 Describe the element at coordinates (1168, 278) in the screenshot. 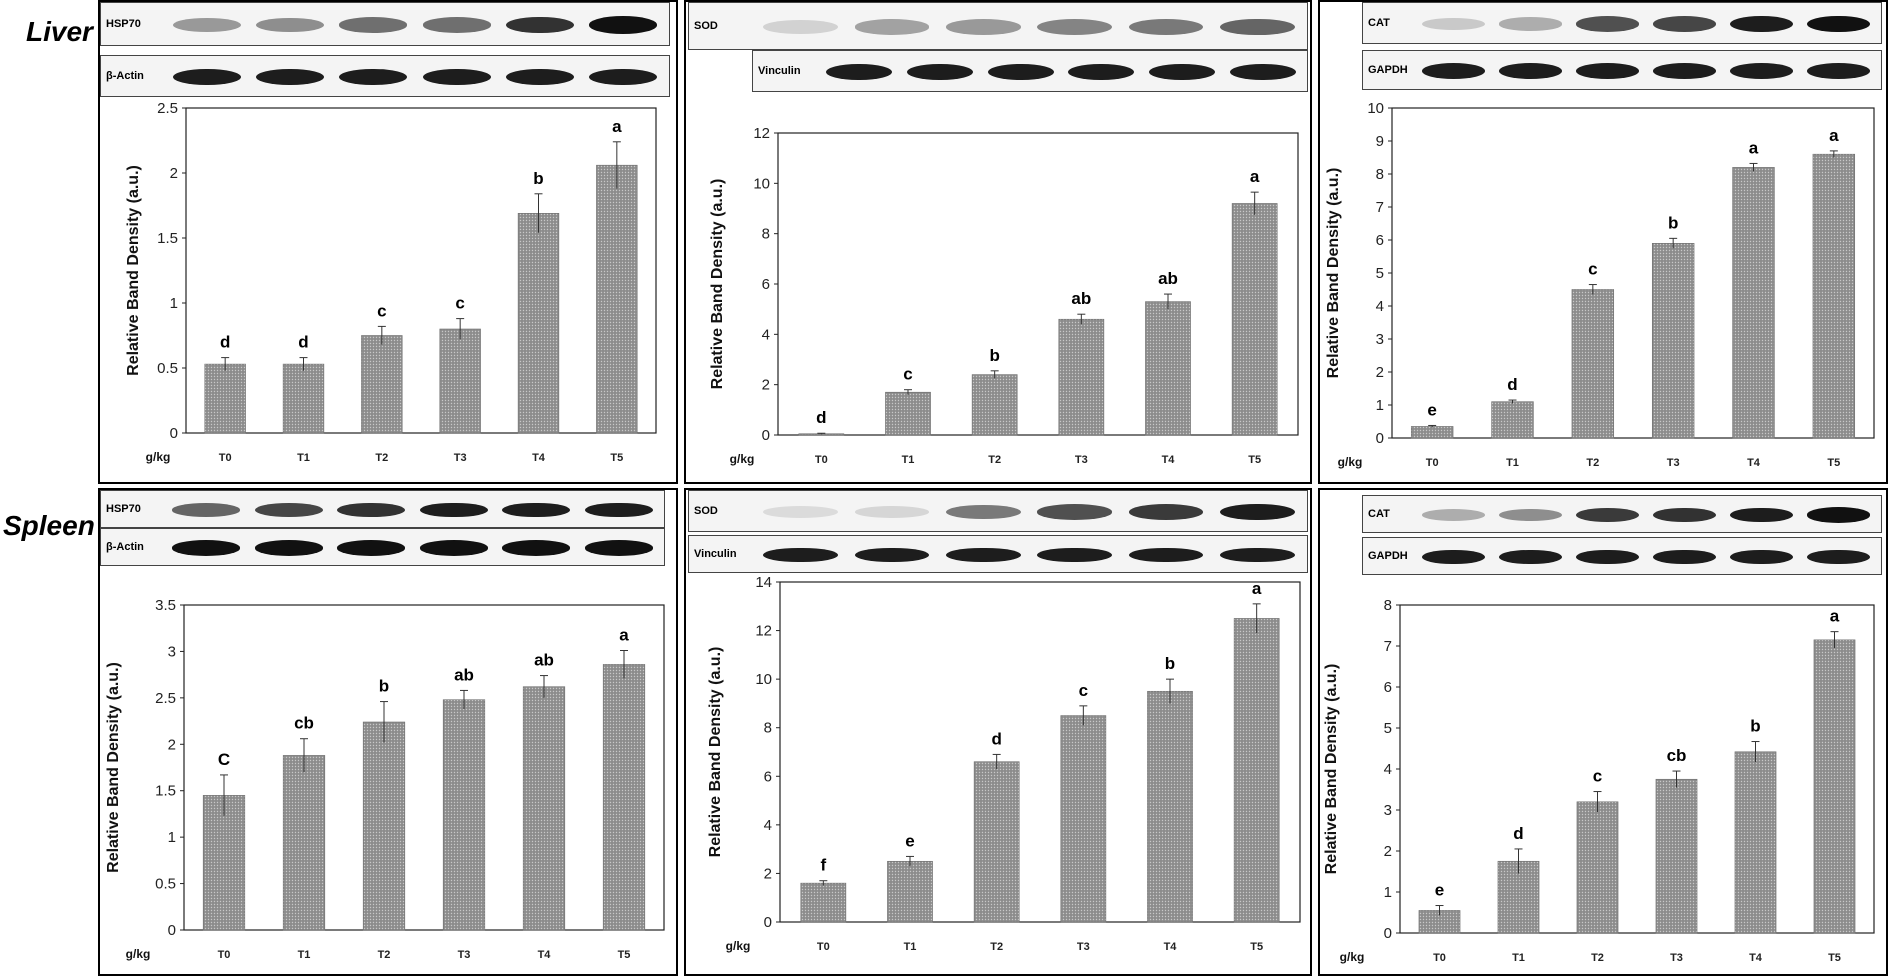

I see `significance-letter: ab` at that location.